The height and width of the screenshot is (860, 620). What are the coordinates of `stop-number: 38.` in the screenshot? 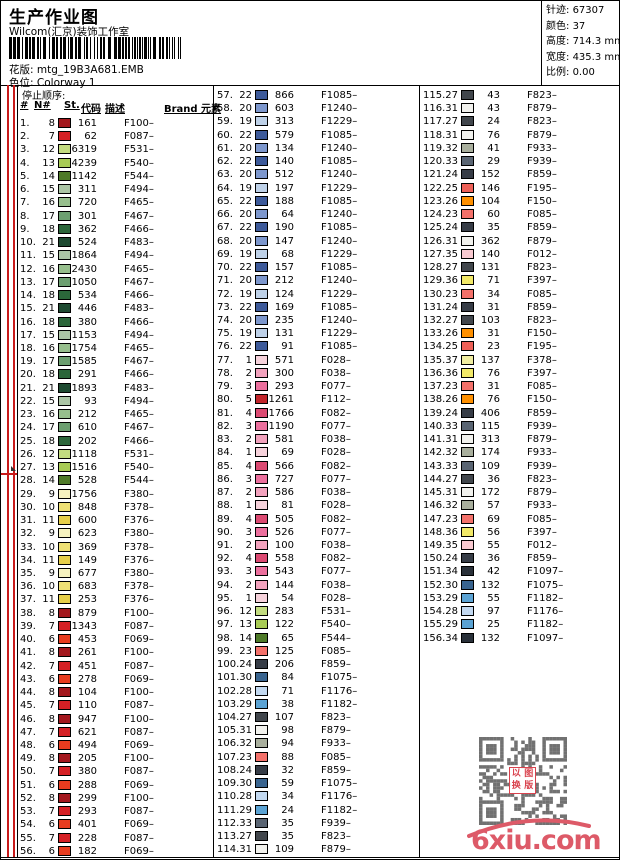 It's located at (28, 613).